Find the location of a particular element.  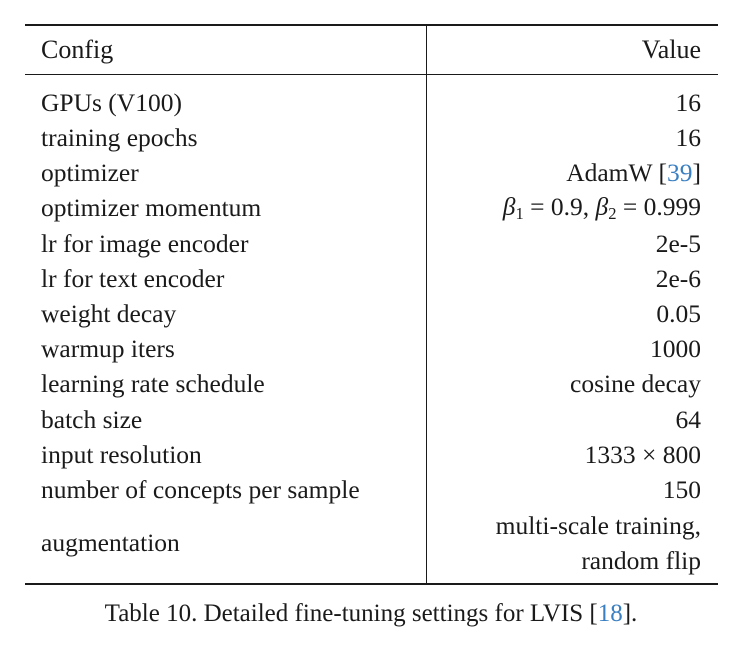

table-header-row: Config Value is located at coordinates (371, 50).